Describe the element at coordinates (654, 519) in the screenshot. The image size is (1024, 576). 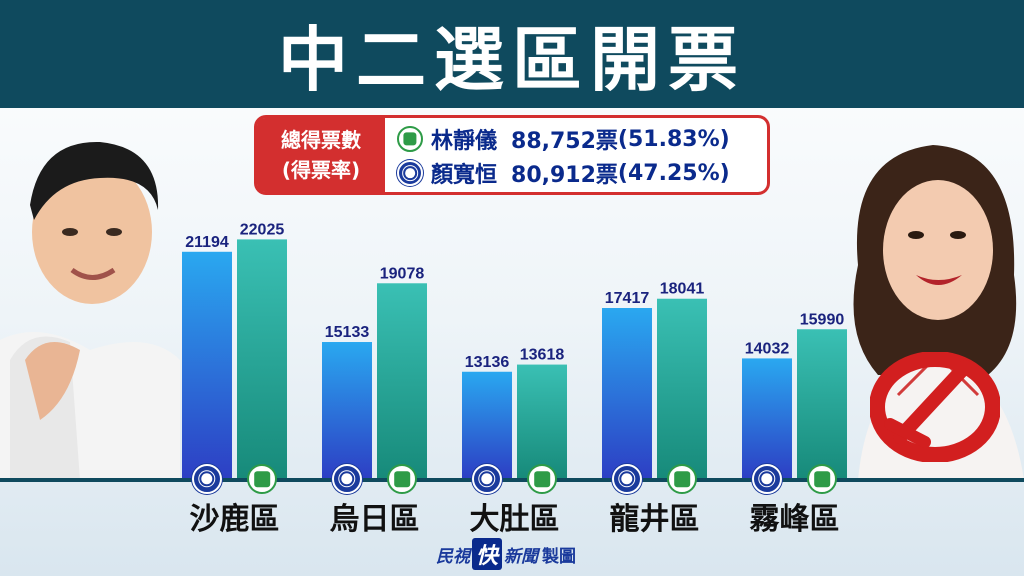
I see `category-label: 龍井區` at that location.